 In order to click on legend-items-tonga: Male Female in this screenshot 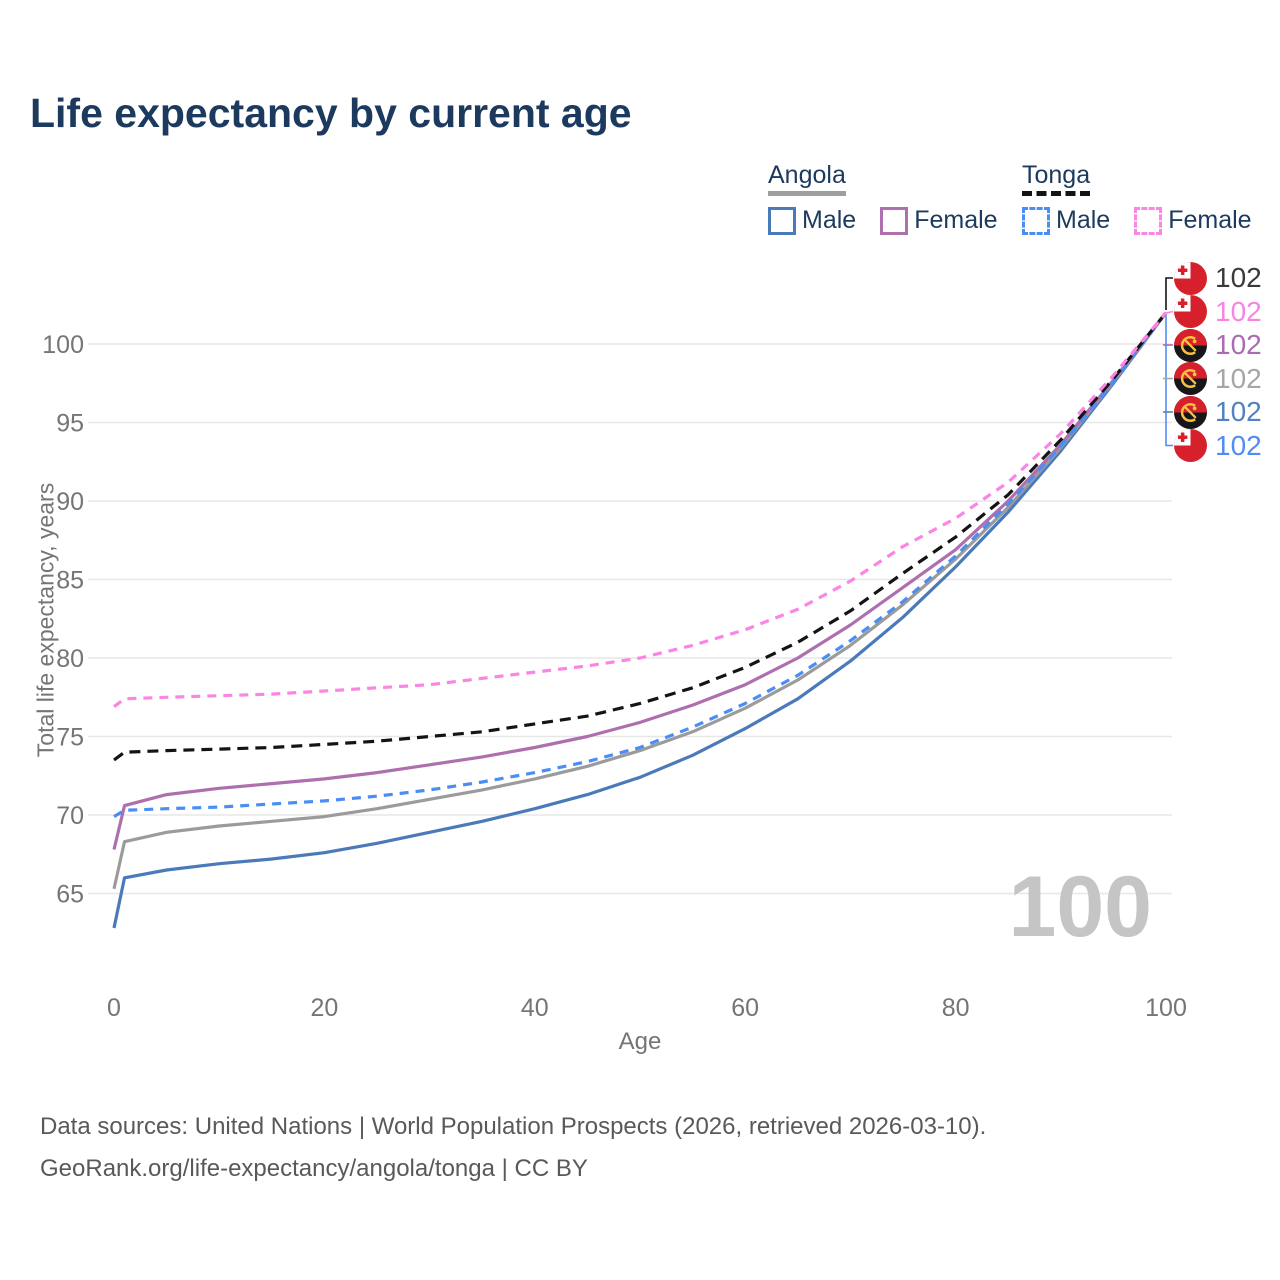, I will do `click(1149, 220)`.